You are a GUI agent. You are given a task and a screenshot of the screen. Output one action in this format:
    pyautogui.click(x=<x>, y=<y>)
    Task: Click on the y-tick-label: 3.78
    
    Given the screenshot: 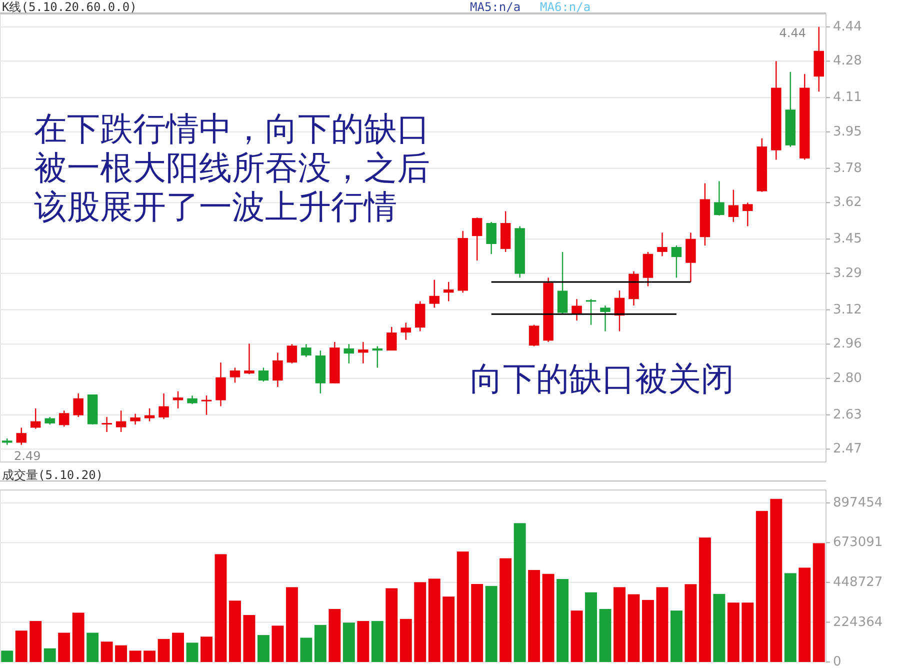 What is the action you would take?
    pyautogui.click(x=847, y=168)
    